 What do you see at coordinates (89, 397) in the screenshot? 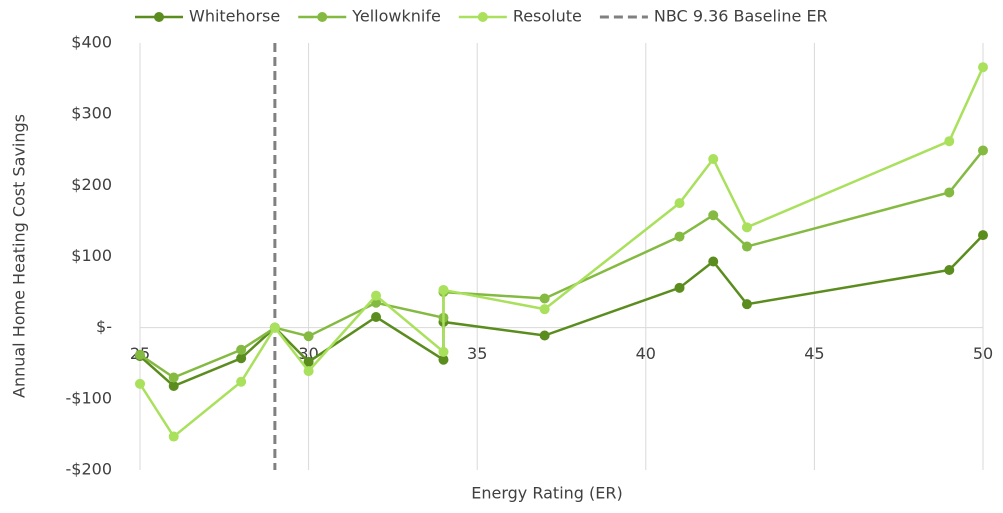
I see `y-tick-label: -$100` at bounding box center [89, 397].